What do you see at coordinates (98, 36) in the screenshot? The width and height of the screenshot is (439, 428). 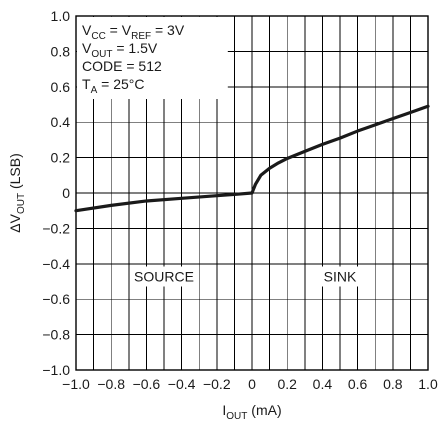 I see `subscript: CC` at bounding box center [98, 36].